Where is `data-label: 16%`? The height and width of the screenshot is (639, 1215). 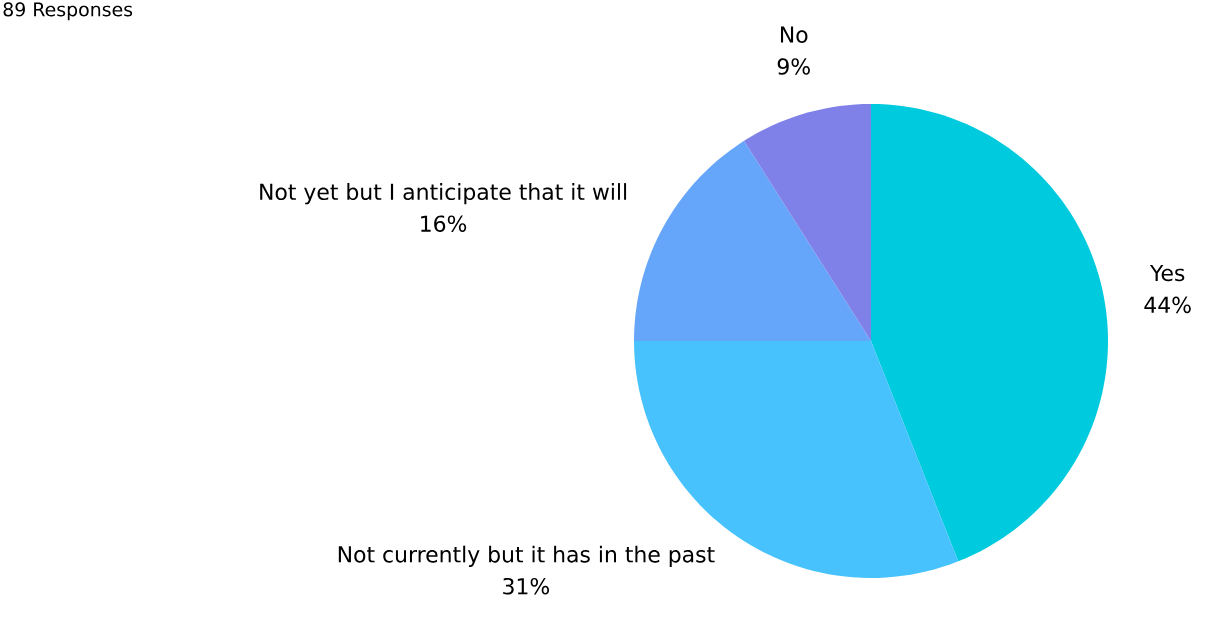
data-label: 16% is located at coordinates (444, 223).